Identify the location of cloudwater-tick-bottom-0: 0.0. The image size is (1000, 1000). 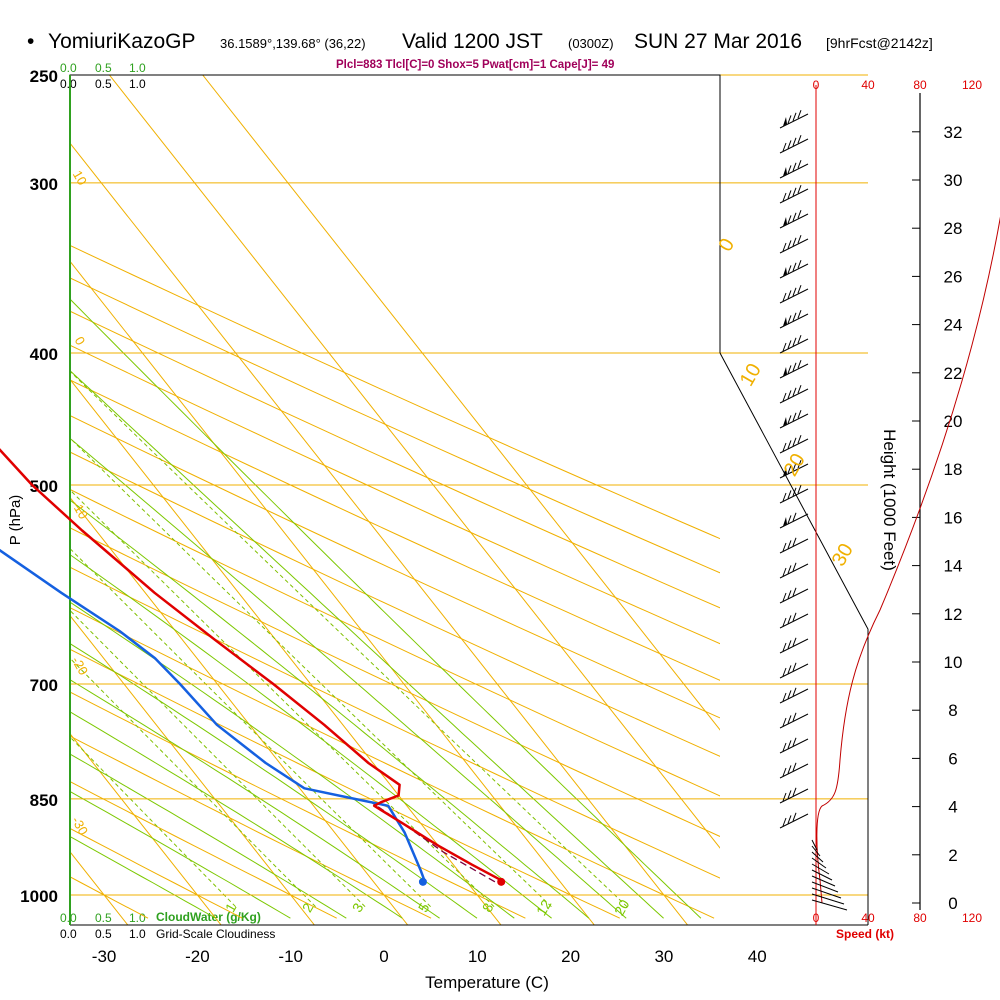
(68, 918).